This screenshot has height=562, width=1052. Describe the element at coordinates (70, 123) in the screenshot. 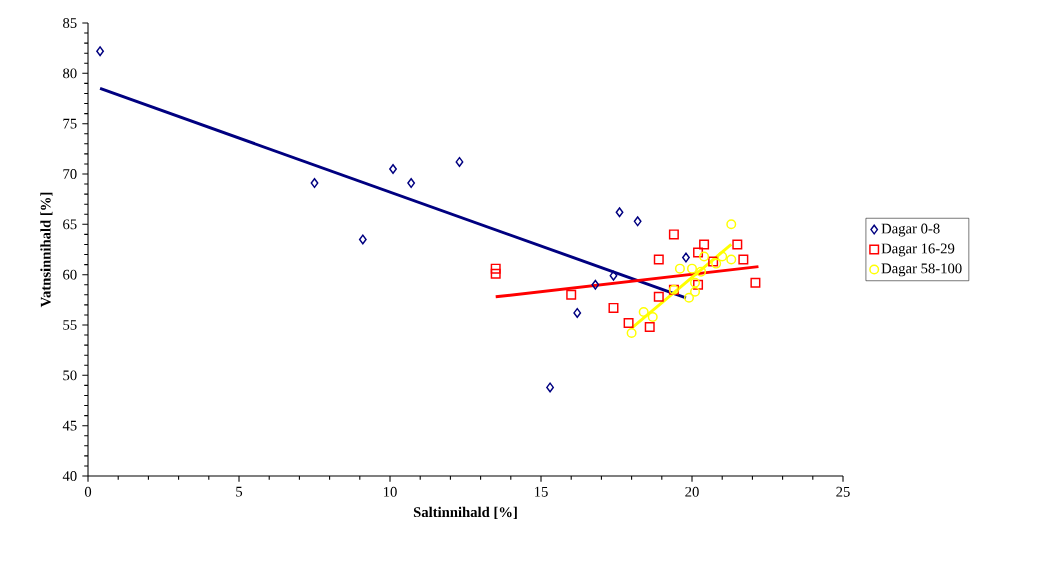

I see `y-tick-label: 75` at that location.